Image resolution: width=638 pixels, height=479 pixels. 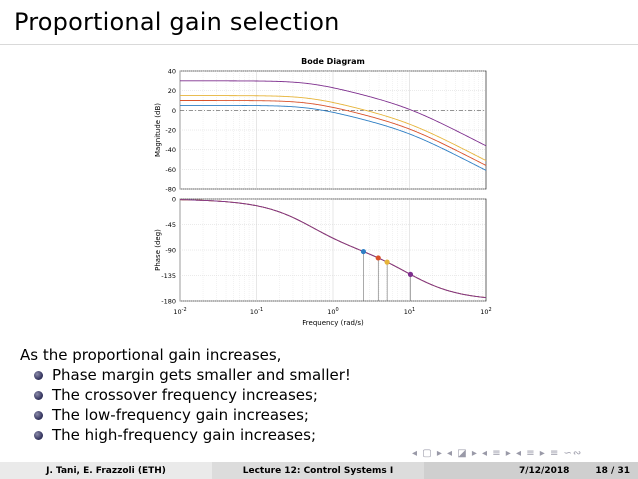 I want to click on bullet-item: The high-frequency gain increases;, so click(x=192, y=435).